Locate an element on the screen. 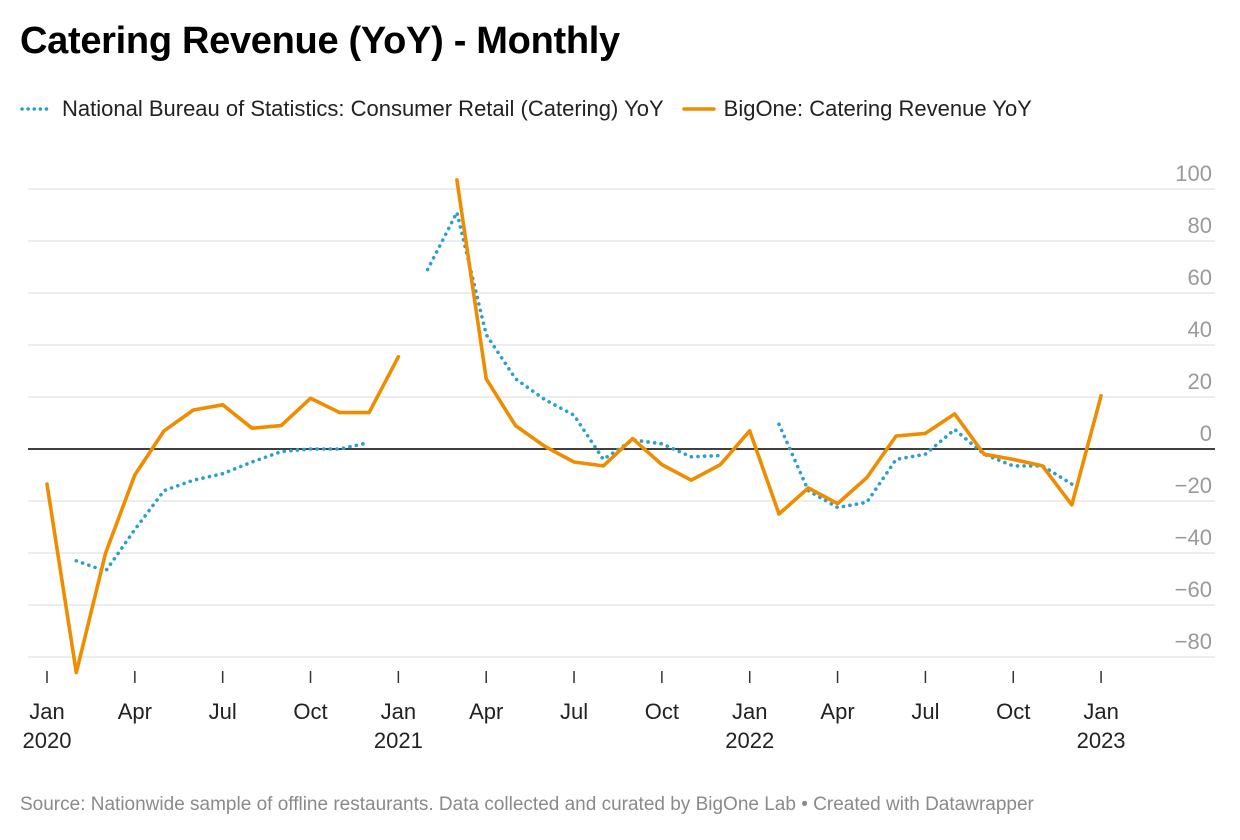 The width and height of the screenshot is (1240, 840). y-tick-label: 20 is located at coordinates (1200, 381).